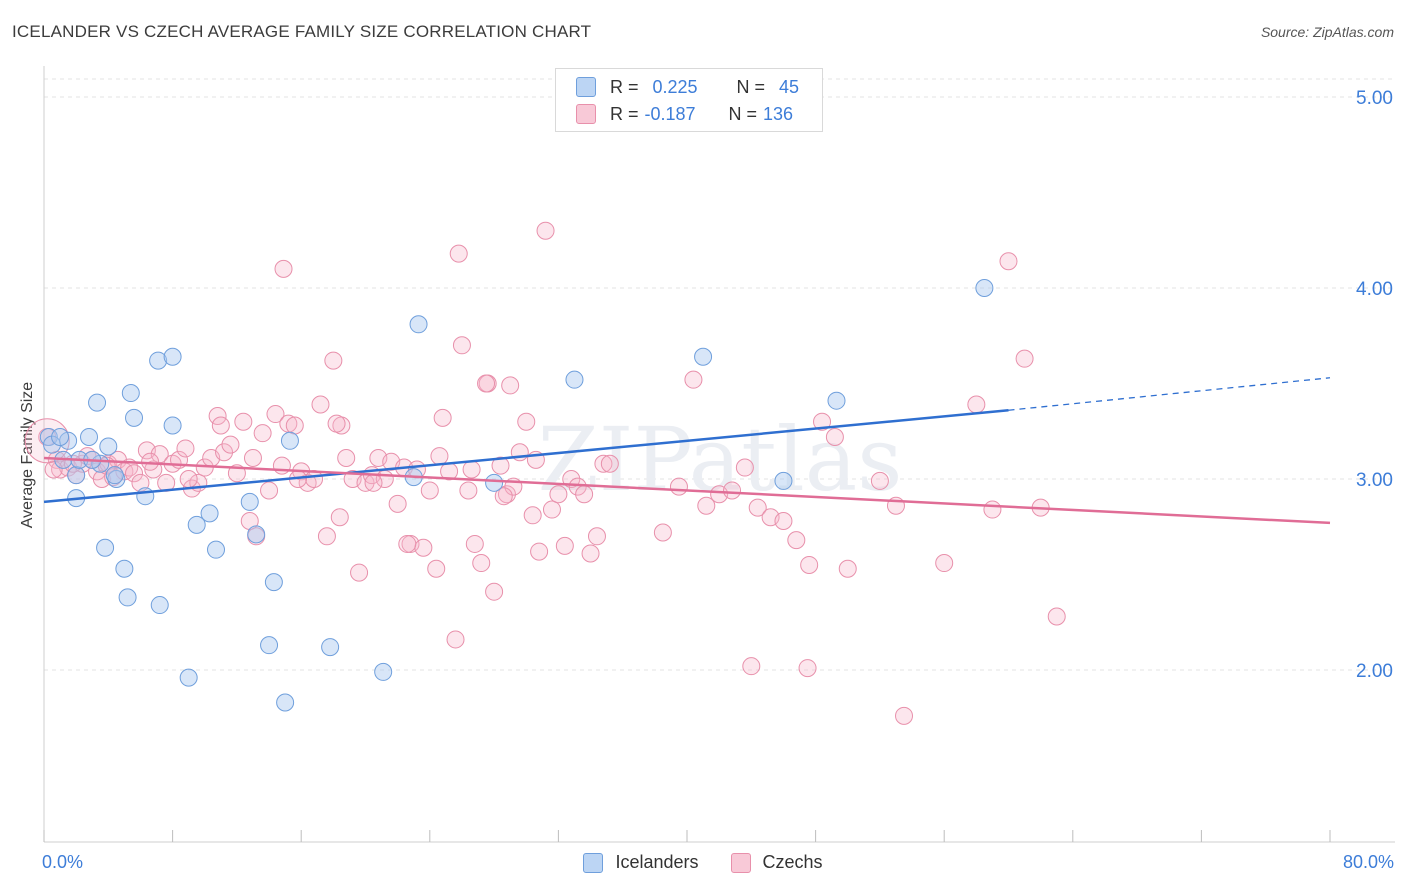  I want to click on legend-item-czechs: Czechs, so click(776, 862).